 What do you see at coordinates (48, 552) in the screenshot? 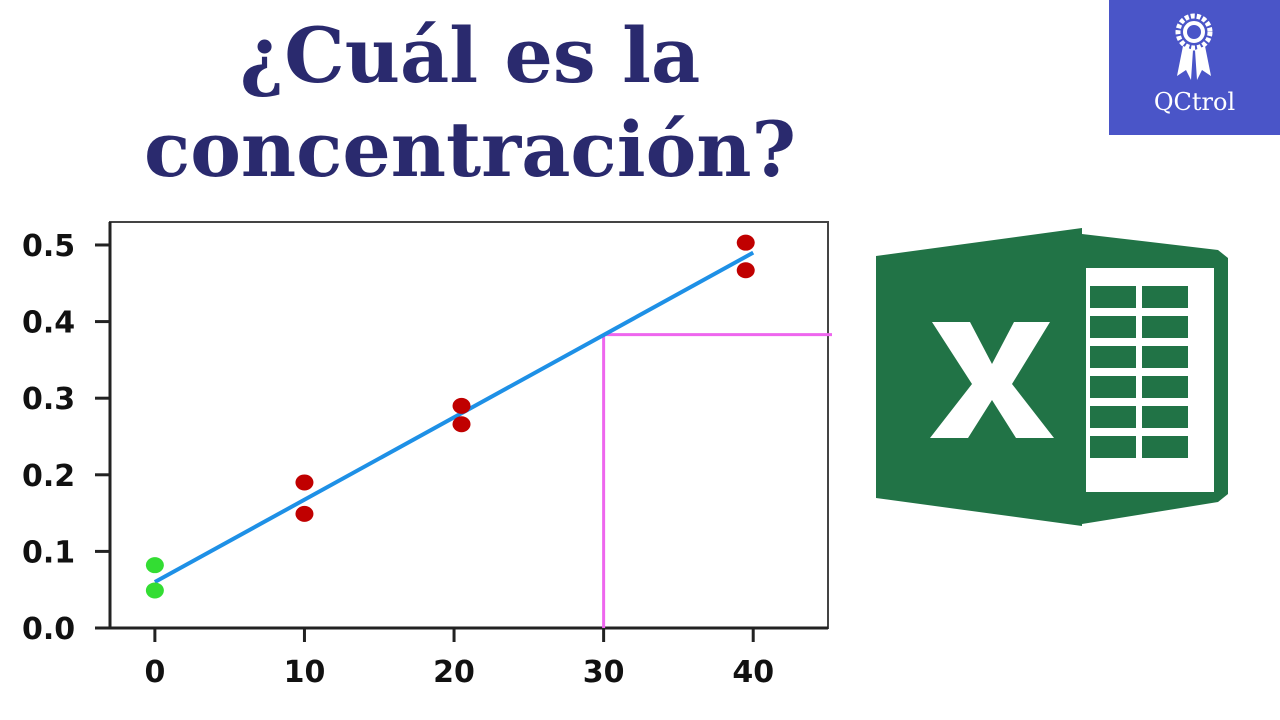
I see `y-tick-label: 0.1` at bounding box center [48, 552].